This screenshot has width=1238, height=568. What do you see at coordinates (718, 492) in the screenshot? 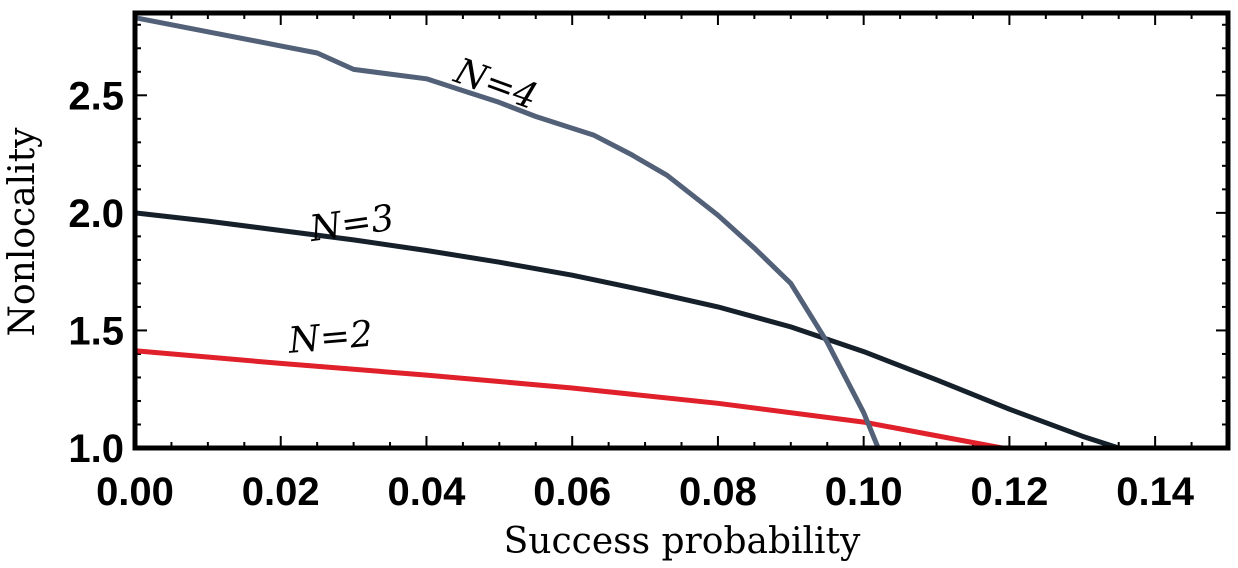
I see `x-tick-label: 0.08` at bounding box center [718, 492].